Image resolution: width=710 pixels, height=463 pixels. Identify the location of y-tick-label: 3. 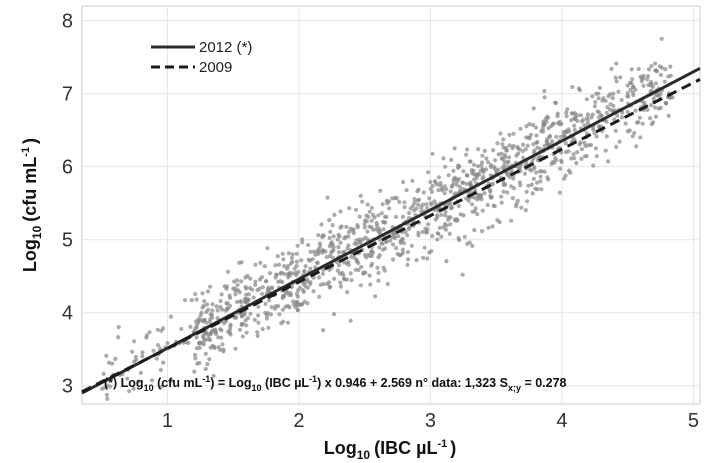
(67, 387).